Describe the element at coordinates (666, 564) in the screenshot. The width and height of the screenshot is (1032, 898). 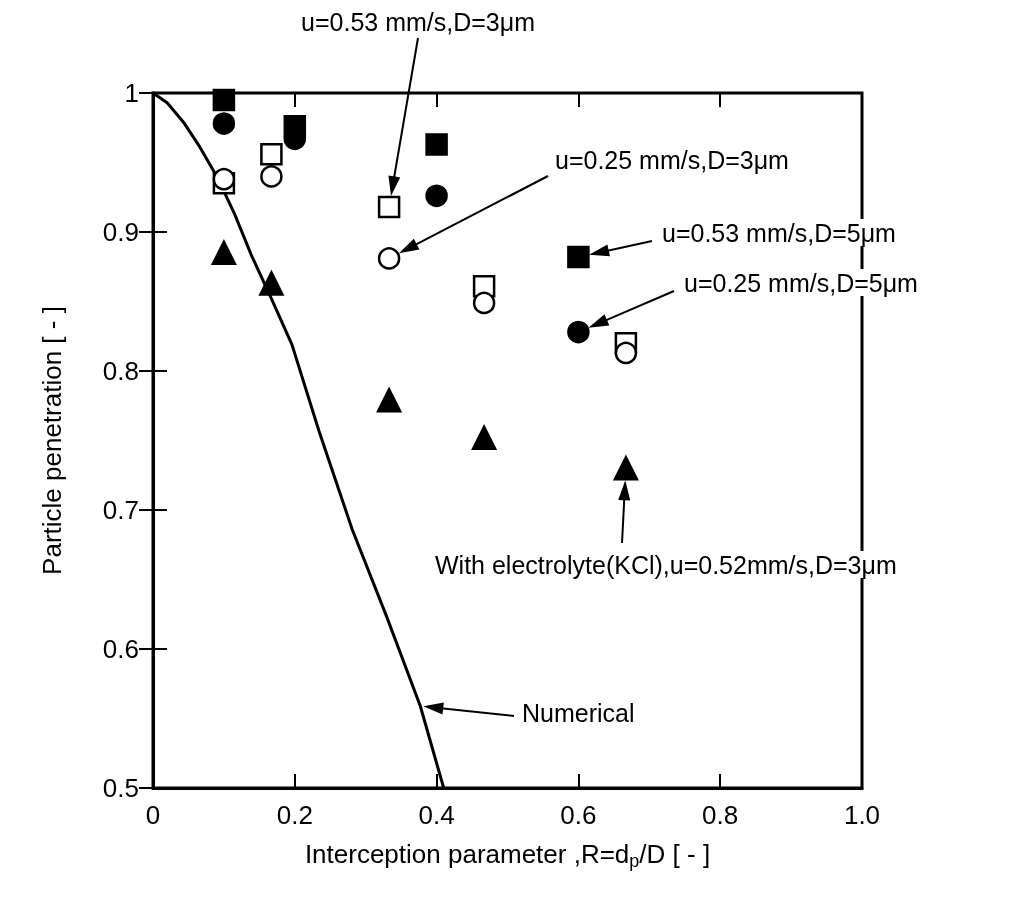
I see `annotation: With electrolyte(KCl),u=0.52mm/s,D=3μm` at that location.